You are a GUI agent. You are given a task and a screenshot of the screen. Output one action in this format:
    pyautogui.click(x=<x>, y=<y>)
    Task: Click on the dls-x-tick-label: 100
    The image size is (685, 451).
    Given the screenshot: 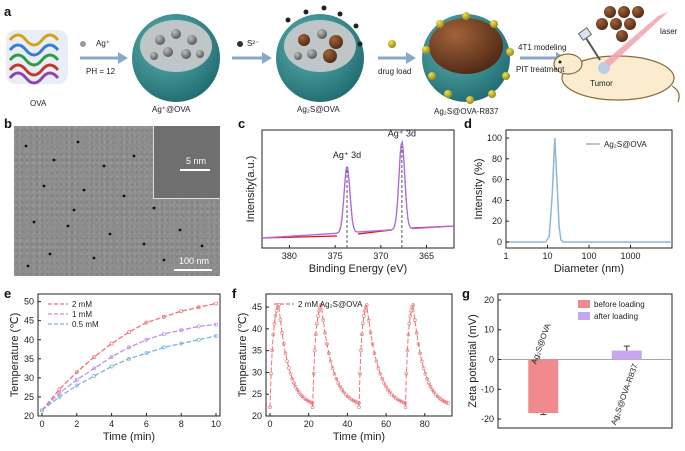 What is the action you would take?
    pyautogui.click(x=588, y=256)
    